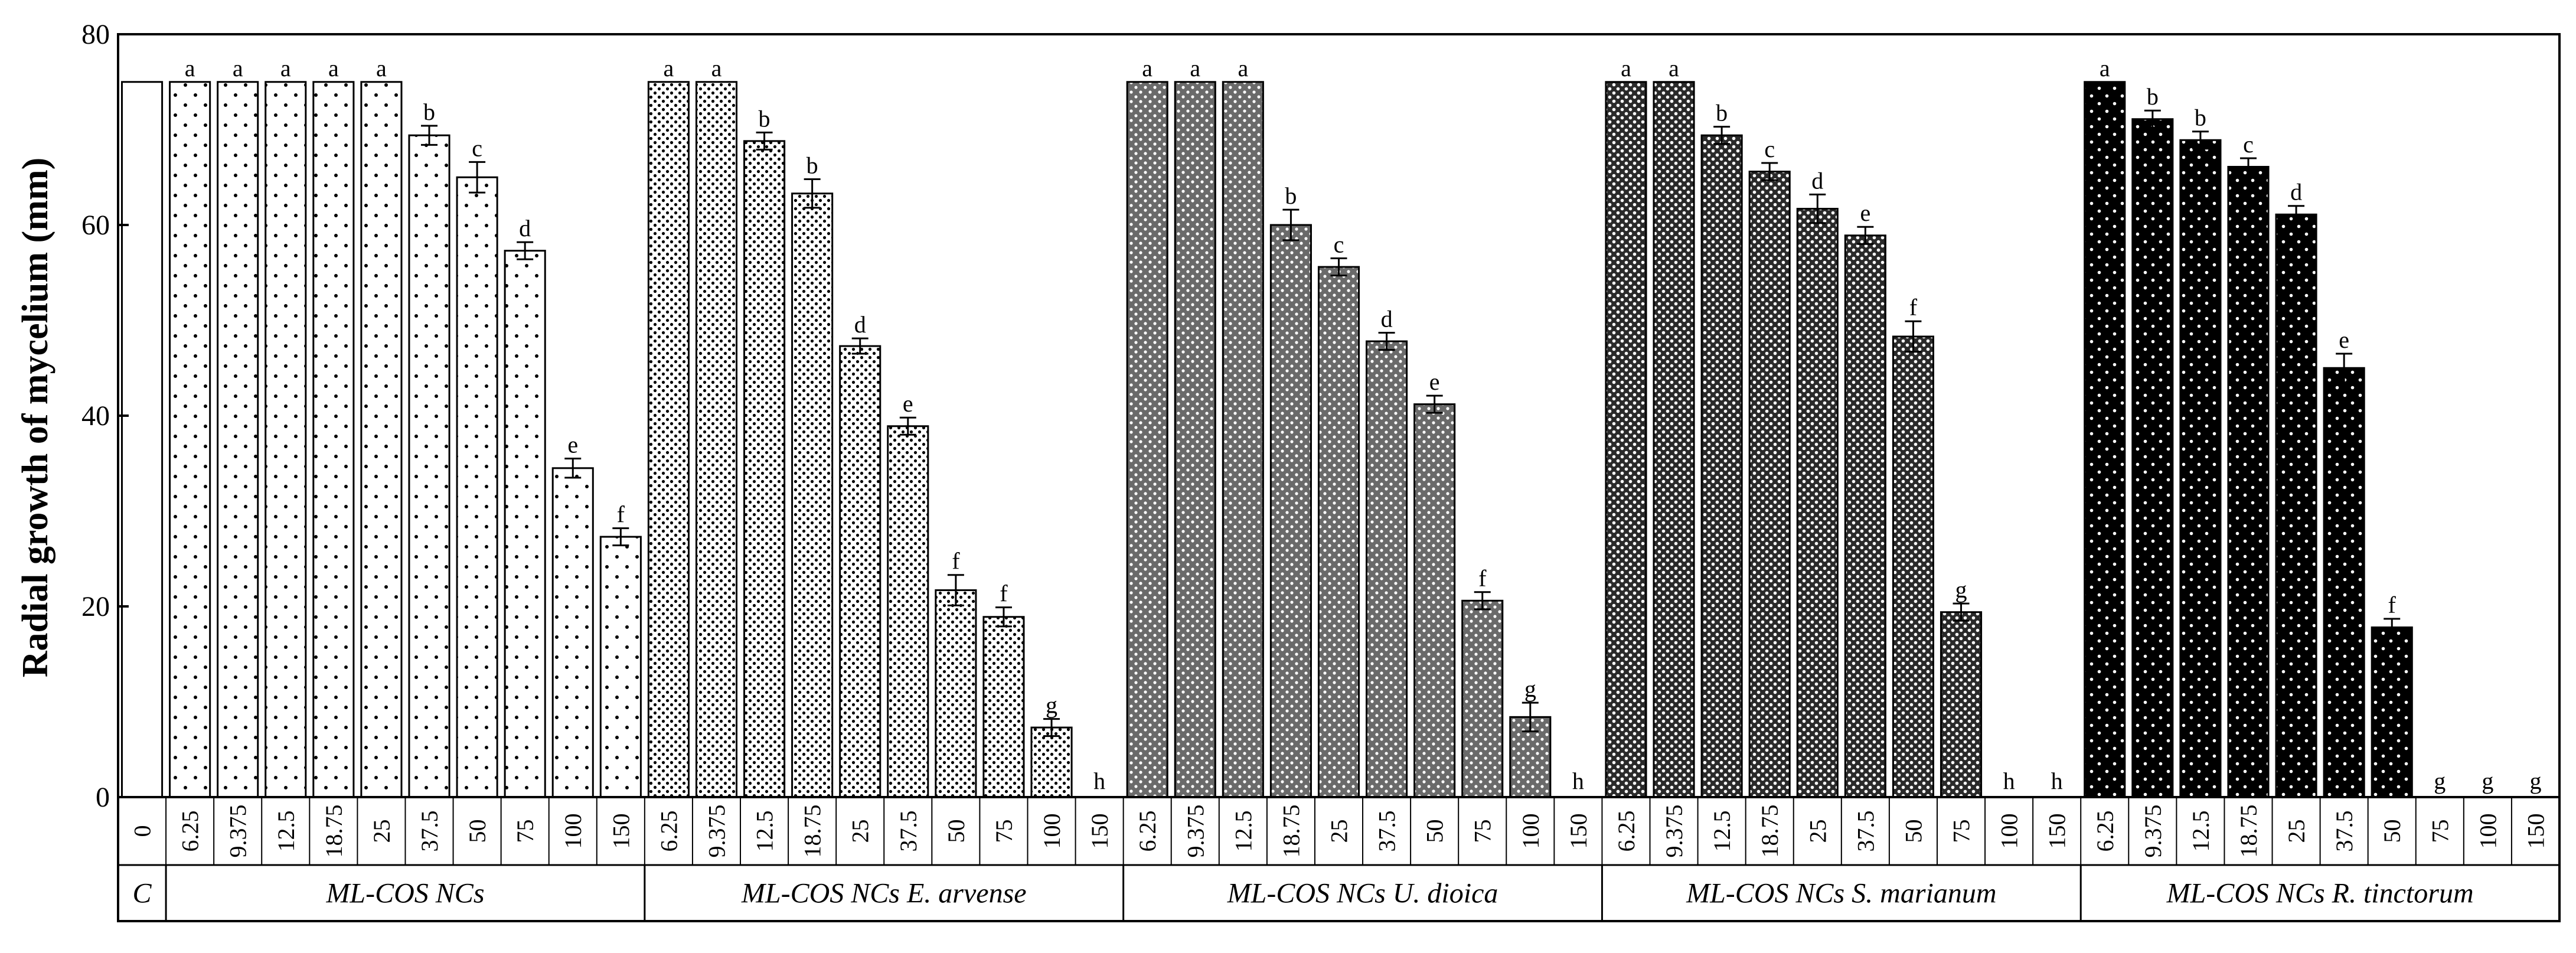 This screenshot has height=953, width=2576. I want to click on concentration-label: 100, so click(1052, 831).